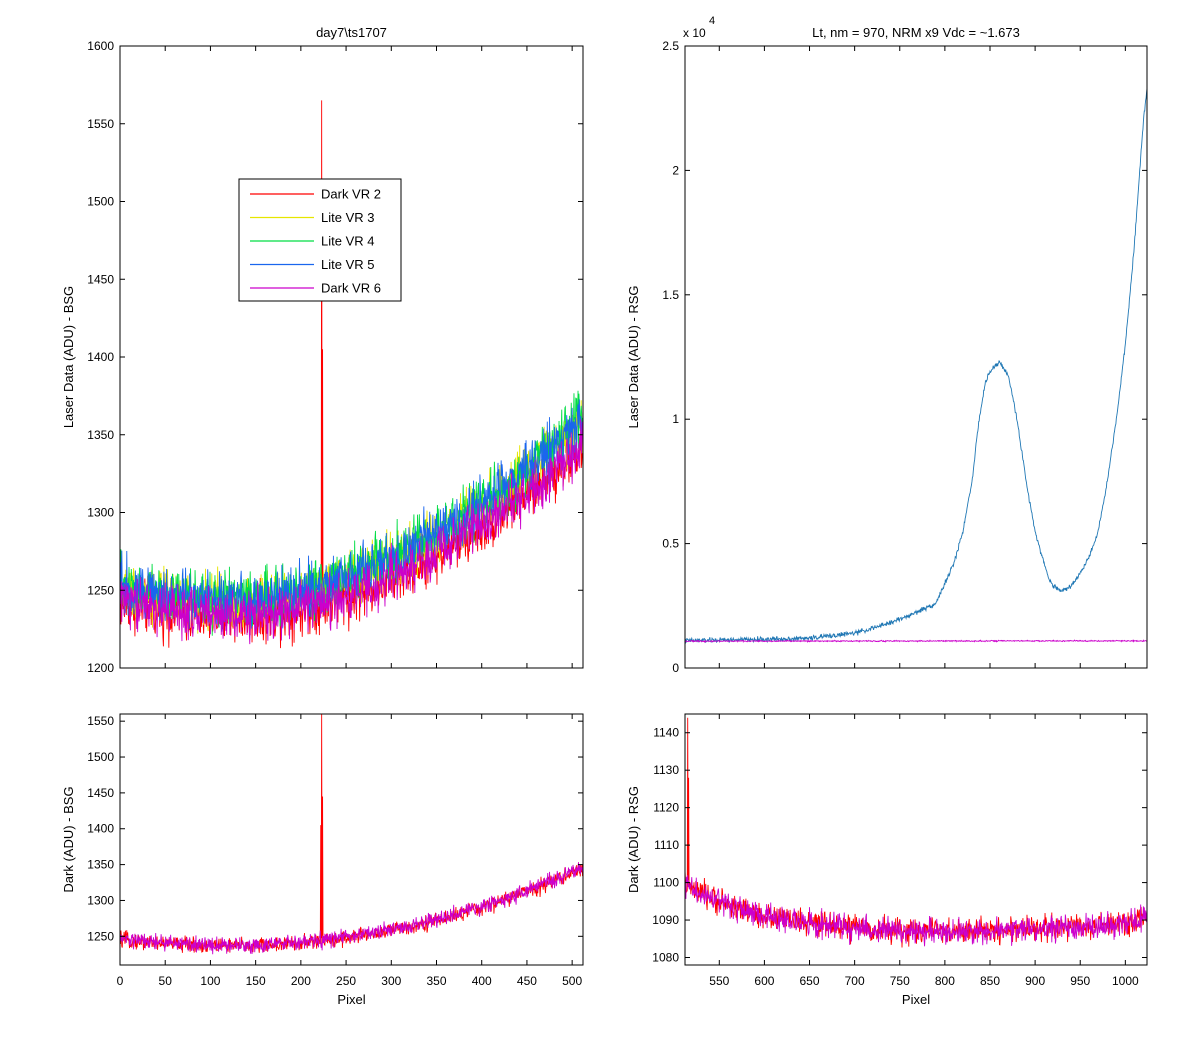 This screenshot has width=1200, height=1050. Describe the element at coordinates (68, 357) in the screenshot. I see `y-axis-label: Laser Data (ADU) - BSG` at that location.